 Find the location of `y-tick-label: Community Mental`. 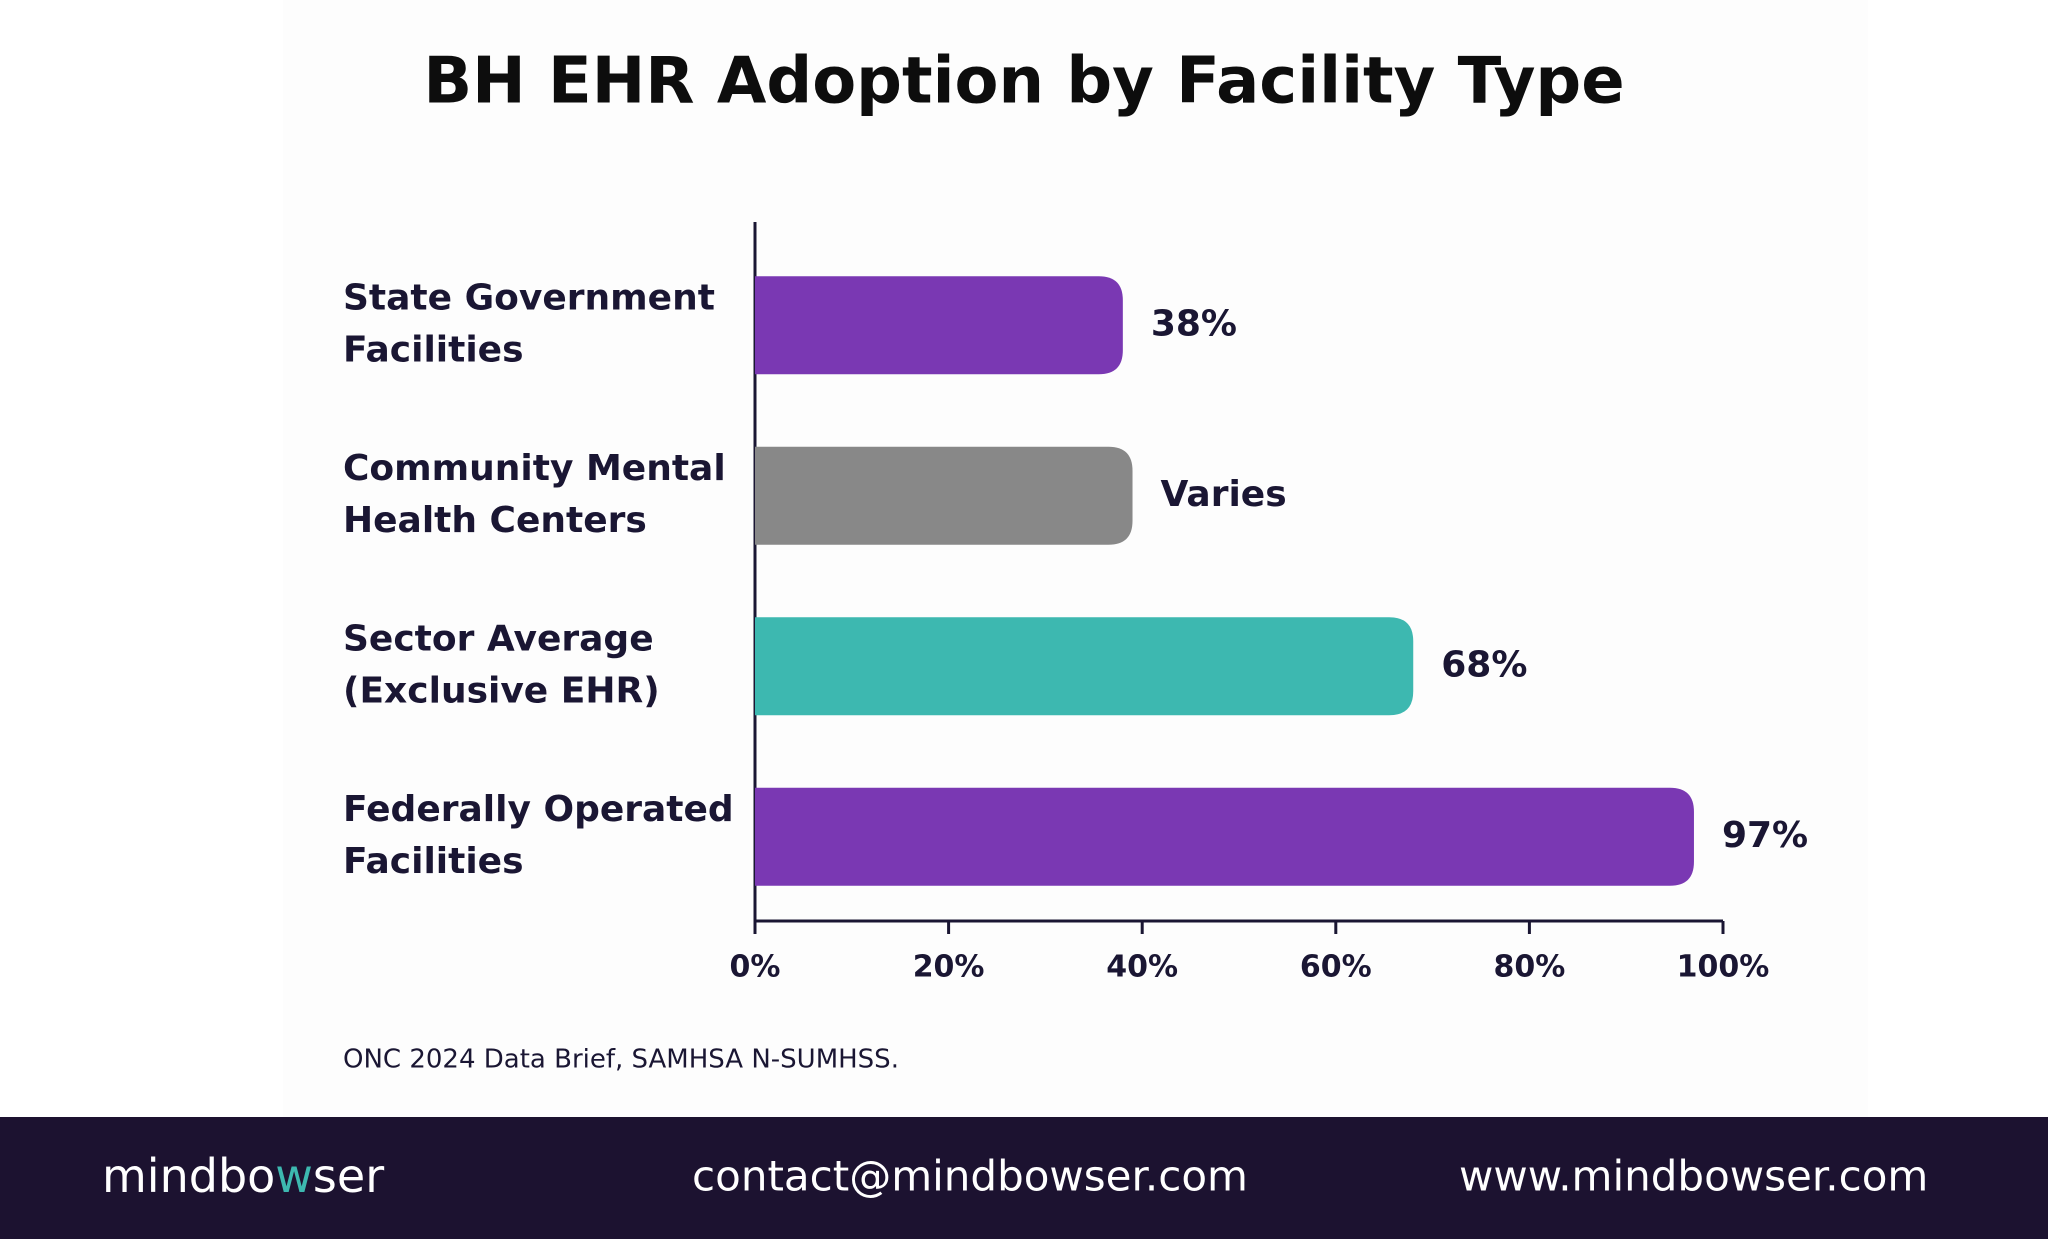

y-tick-label: Community Mental is located at coordinates (534, 468).